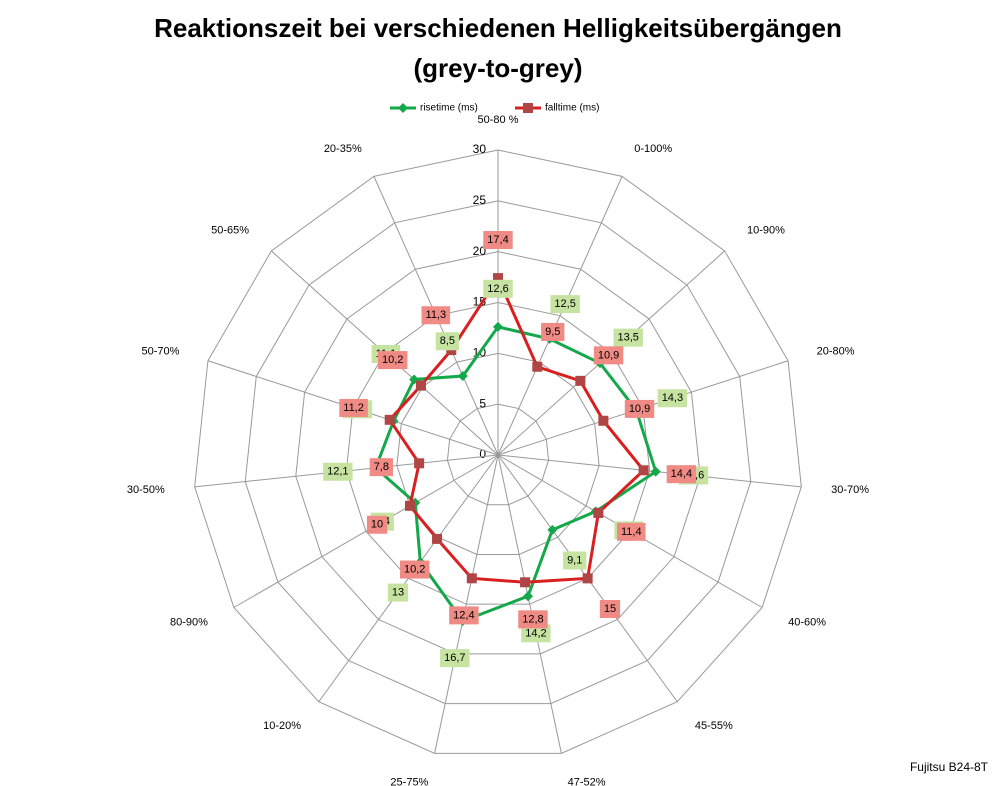  I want to click on data-label-text: 13, so click(398, 593).